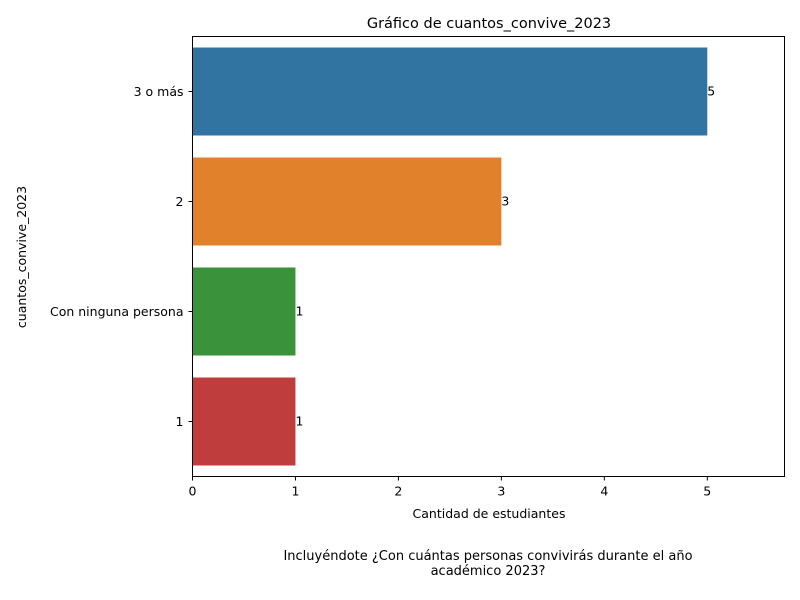 The height and width of the screenshot is (600, 800). I want to click on y-tick-label: Con ninguna persona, so click(117, 311).